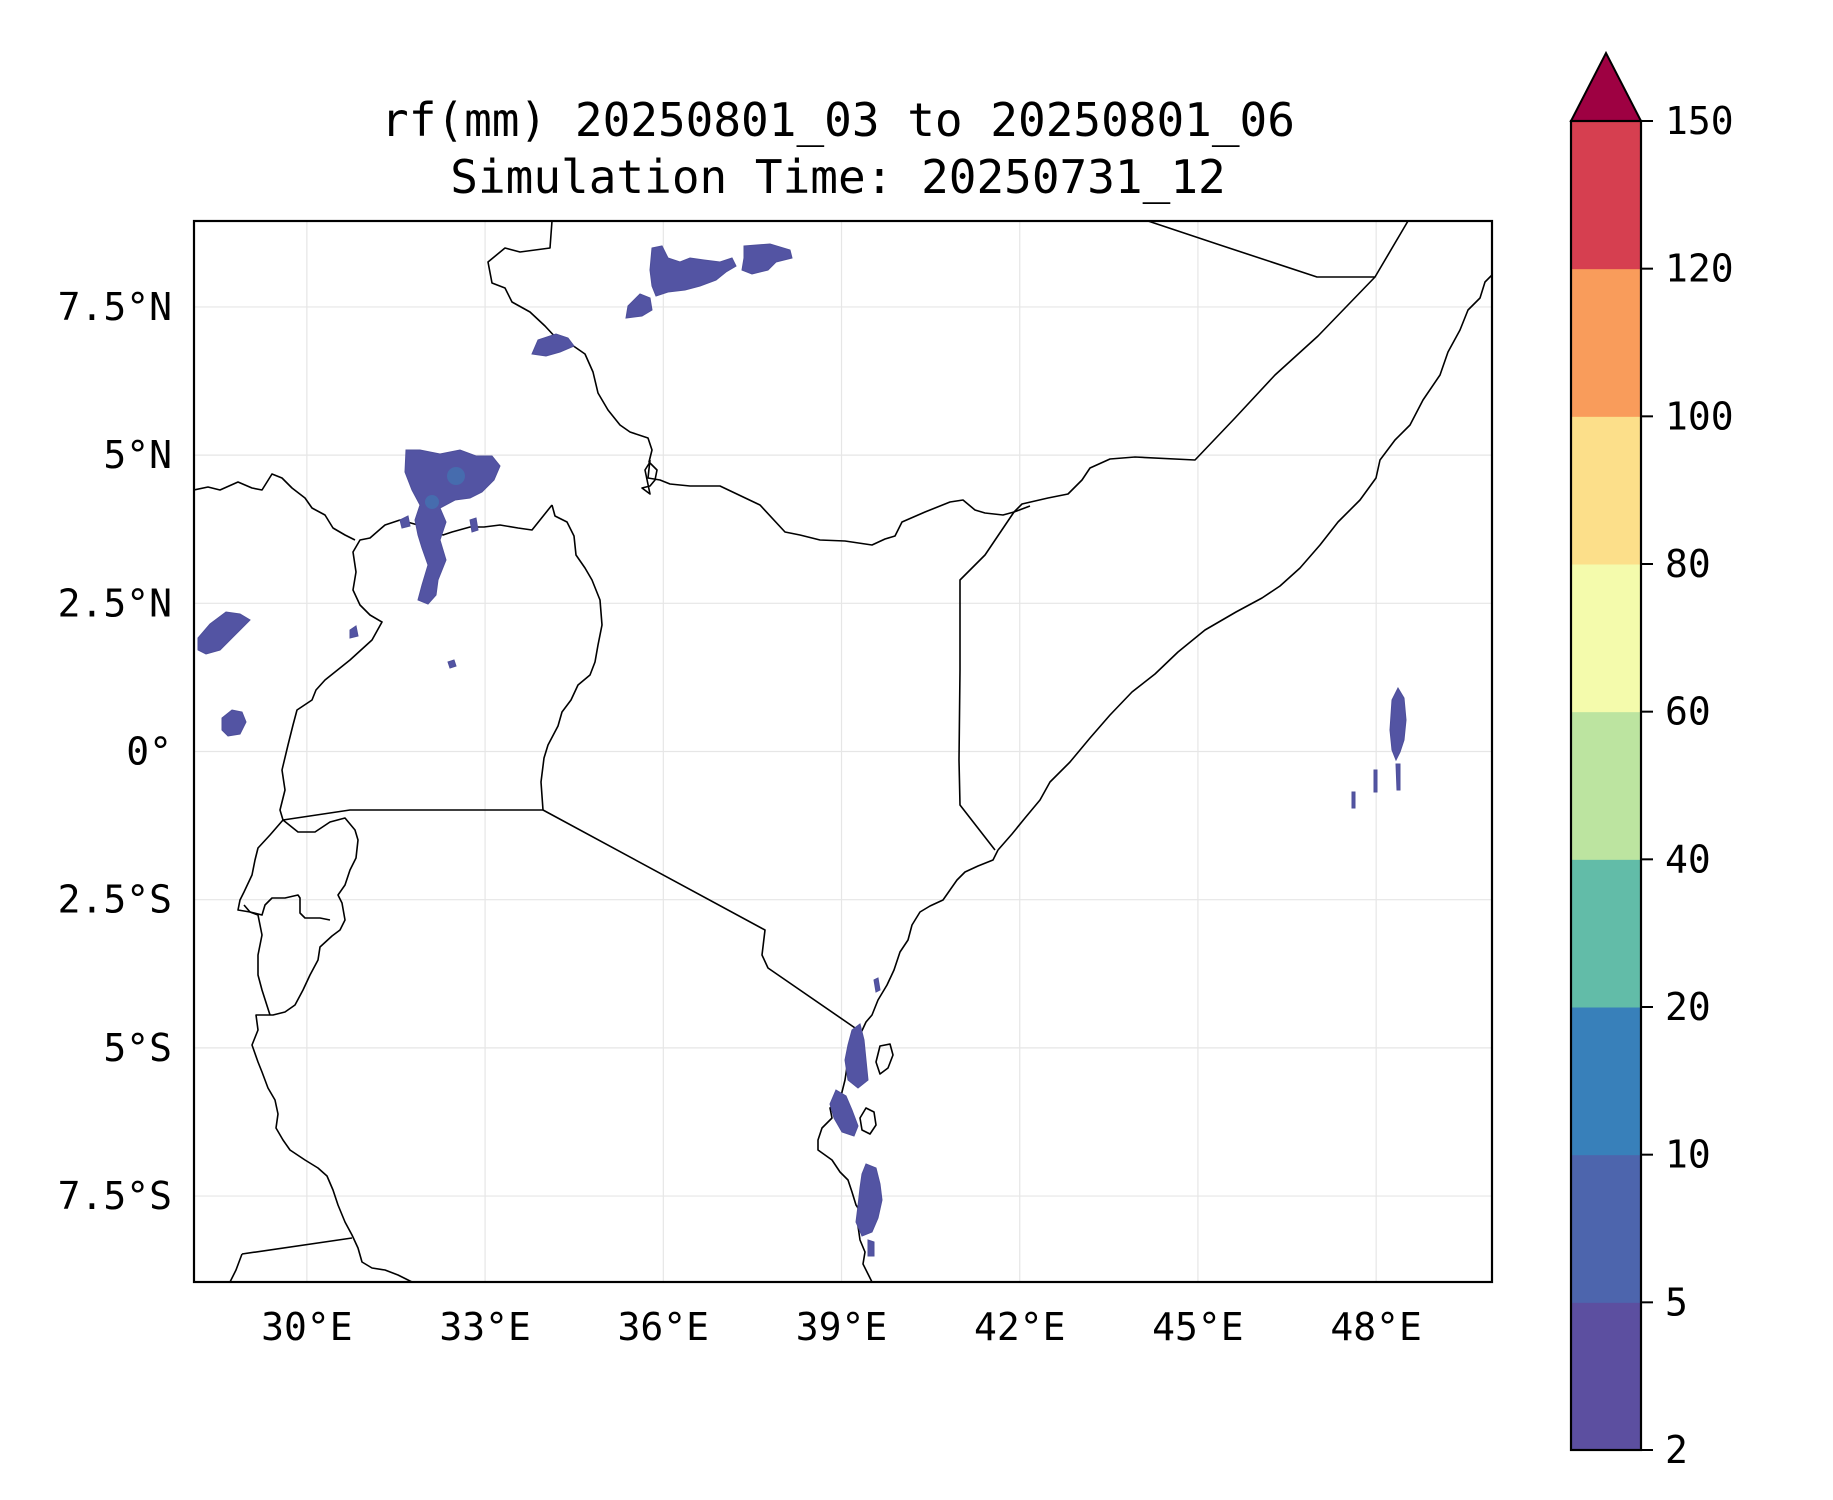 This screenshot has height=1500, width=1833. I want to click on lat-tick-label: 7.5°S, so click(115, 1196).